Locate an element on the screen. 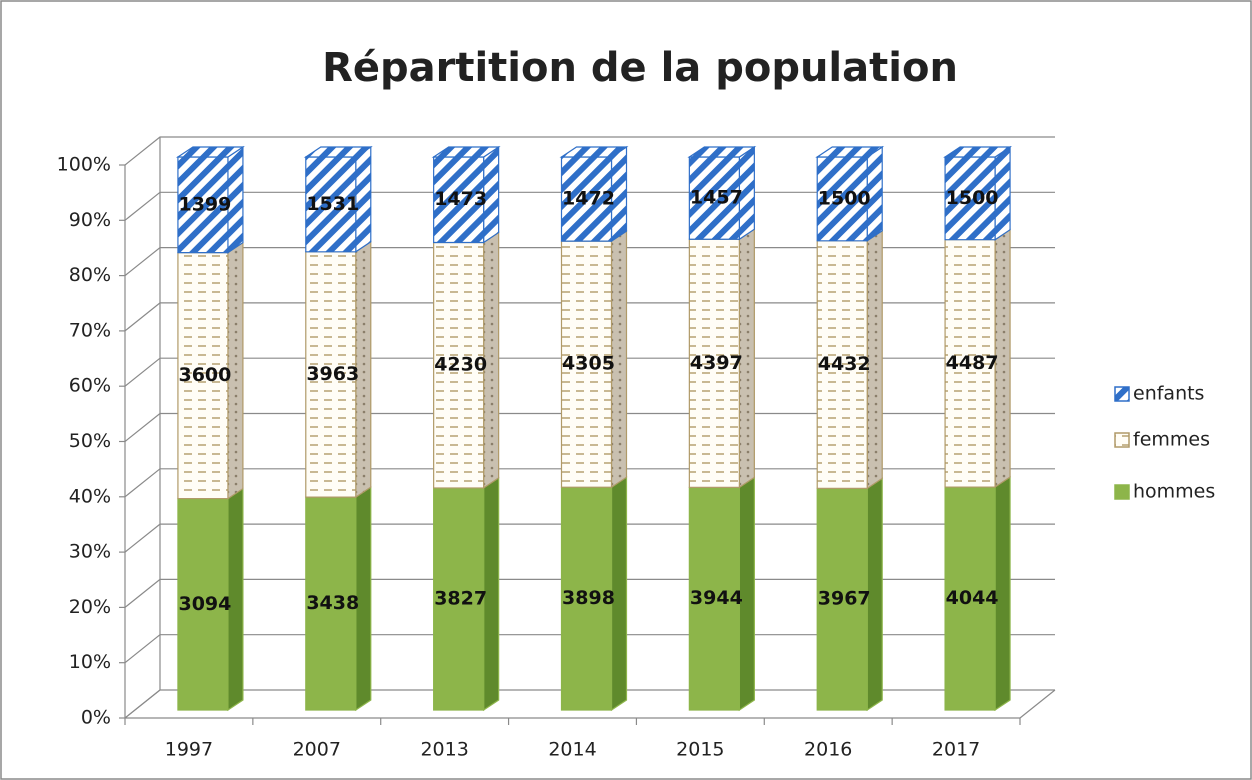  data-label: 4044 is located at coordinates (972, 598).